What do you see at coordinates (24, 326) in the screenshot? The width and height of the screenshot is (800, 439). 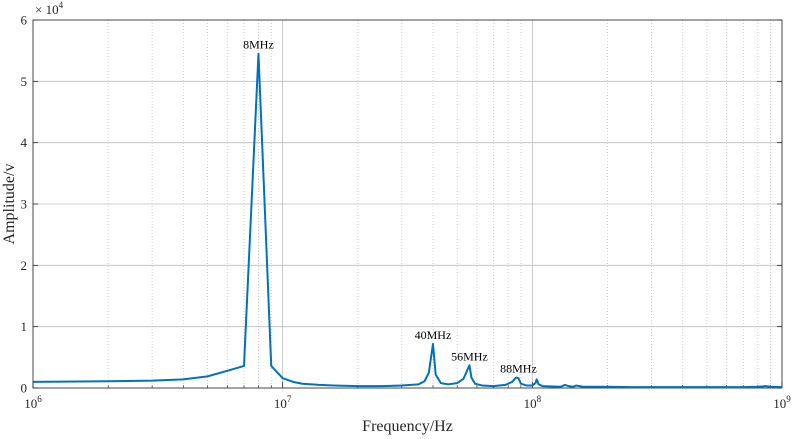 I see `y-tick-label: 1` at bounding box center [24, 326].